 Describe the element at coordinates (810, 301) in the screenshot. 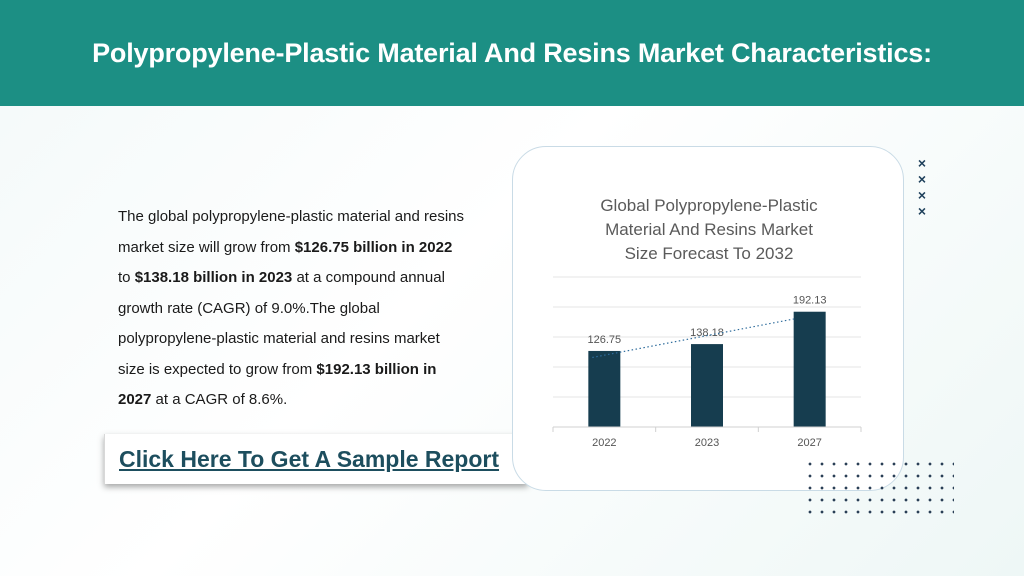

I see `data-label-2027: 192.13` at that location.